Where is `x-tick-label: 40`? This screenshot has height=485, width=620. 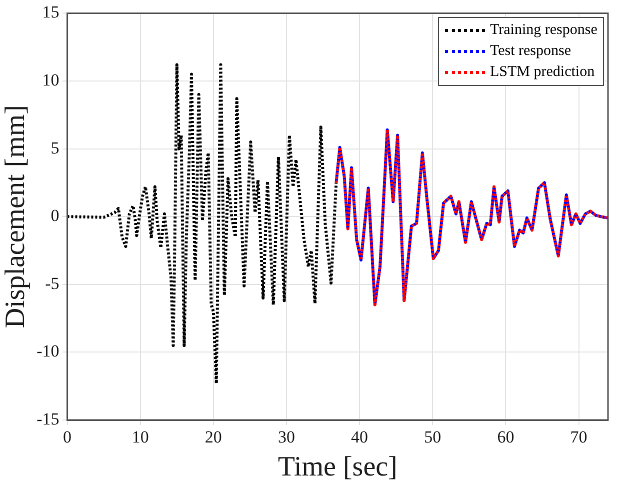
x-tick-label: 40 is located at coordinates (359, 437).